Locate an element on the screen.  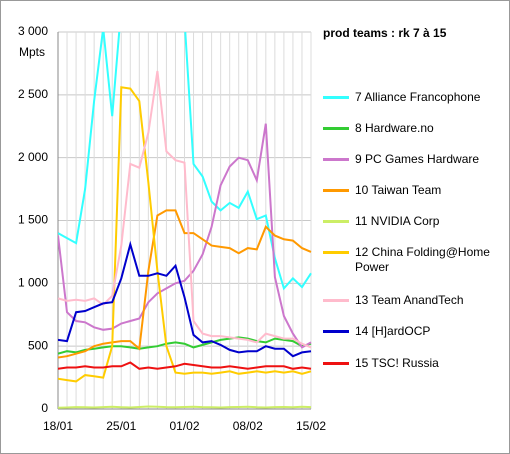
legend-label: 14 [H]ardOCP is located at coordinates (393, 331).